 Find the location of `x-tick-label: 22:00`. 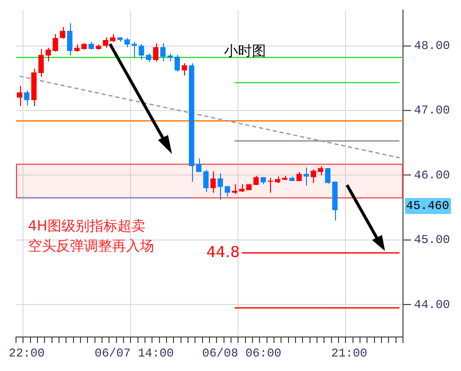

x-tick-label: 22:00 is located at coordinates (26, 353).